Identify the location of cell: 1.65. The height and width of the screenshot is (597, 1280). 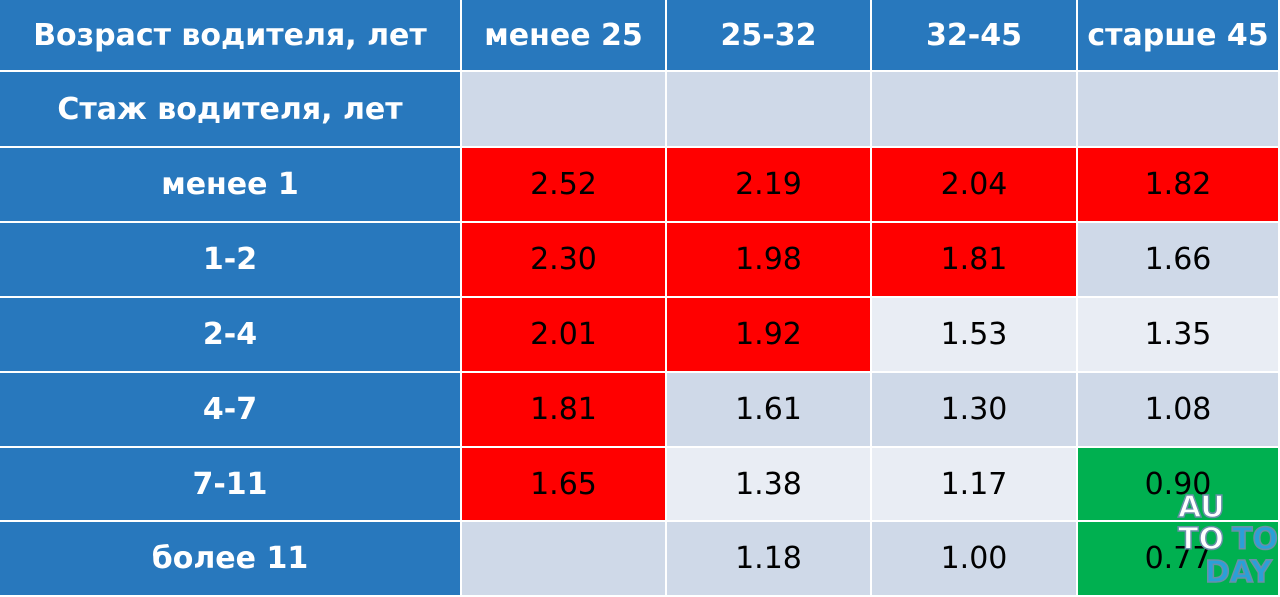
(564, 485).